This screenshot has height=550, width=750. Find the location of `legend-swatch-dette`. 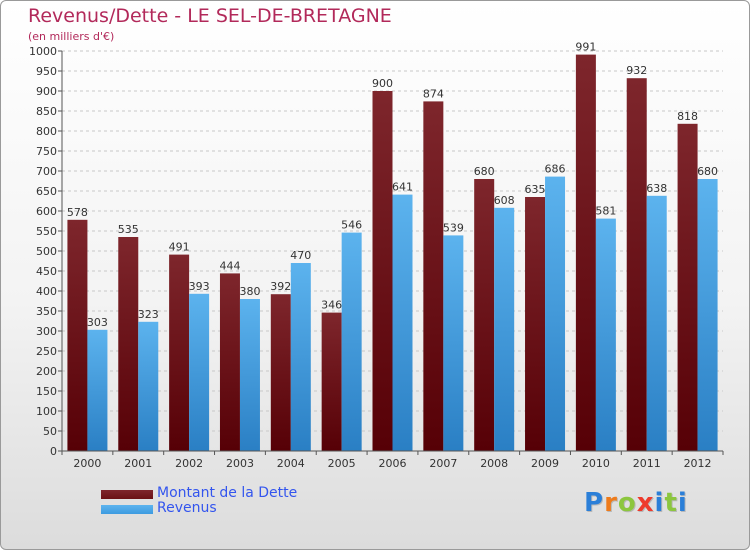

legend-swatch-dette is located at coordinates (127, 494).